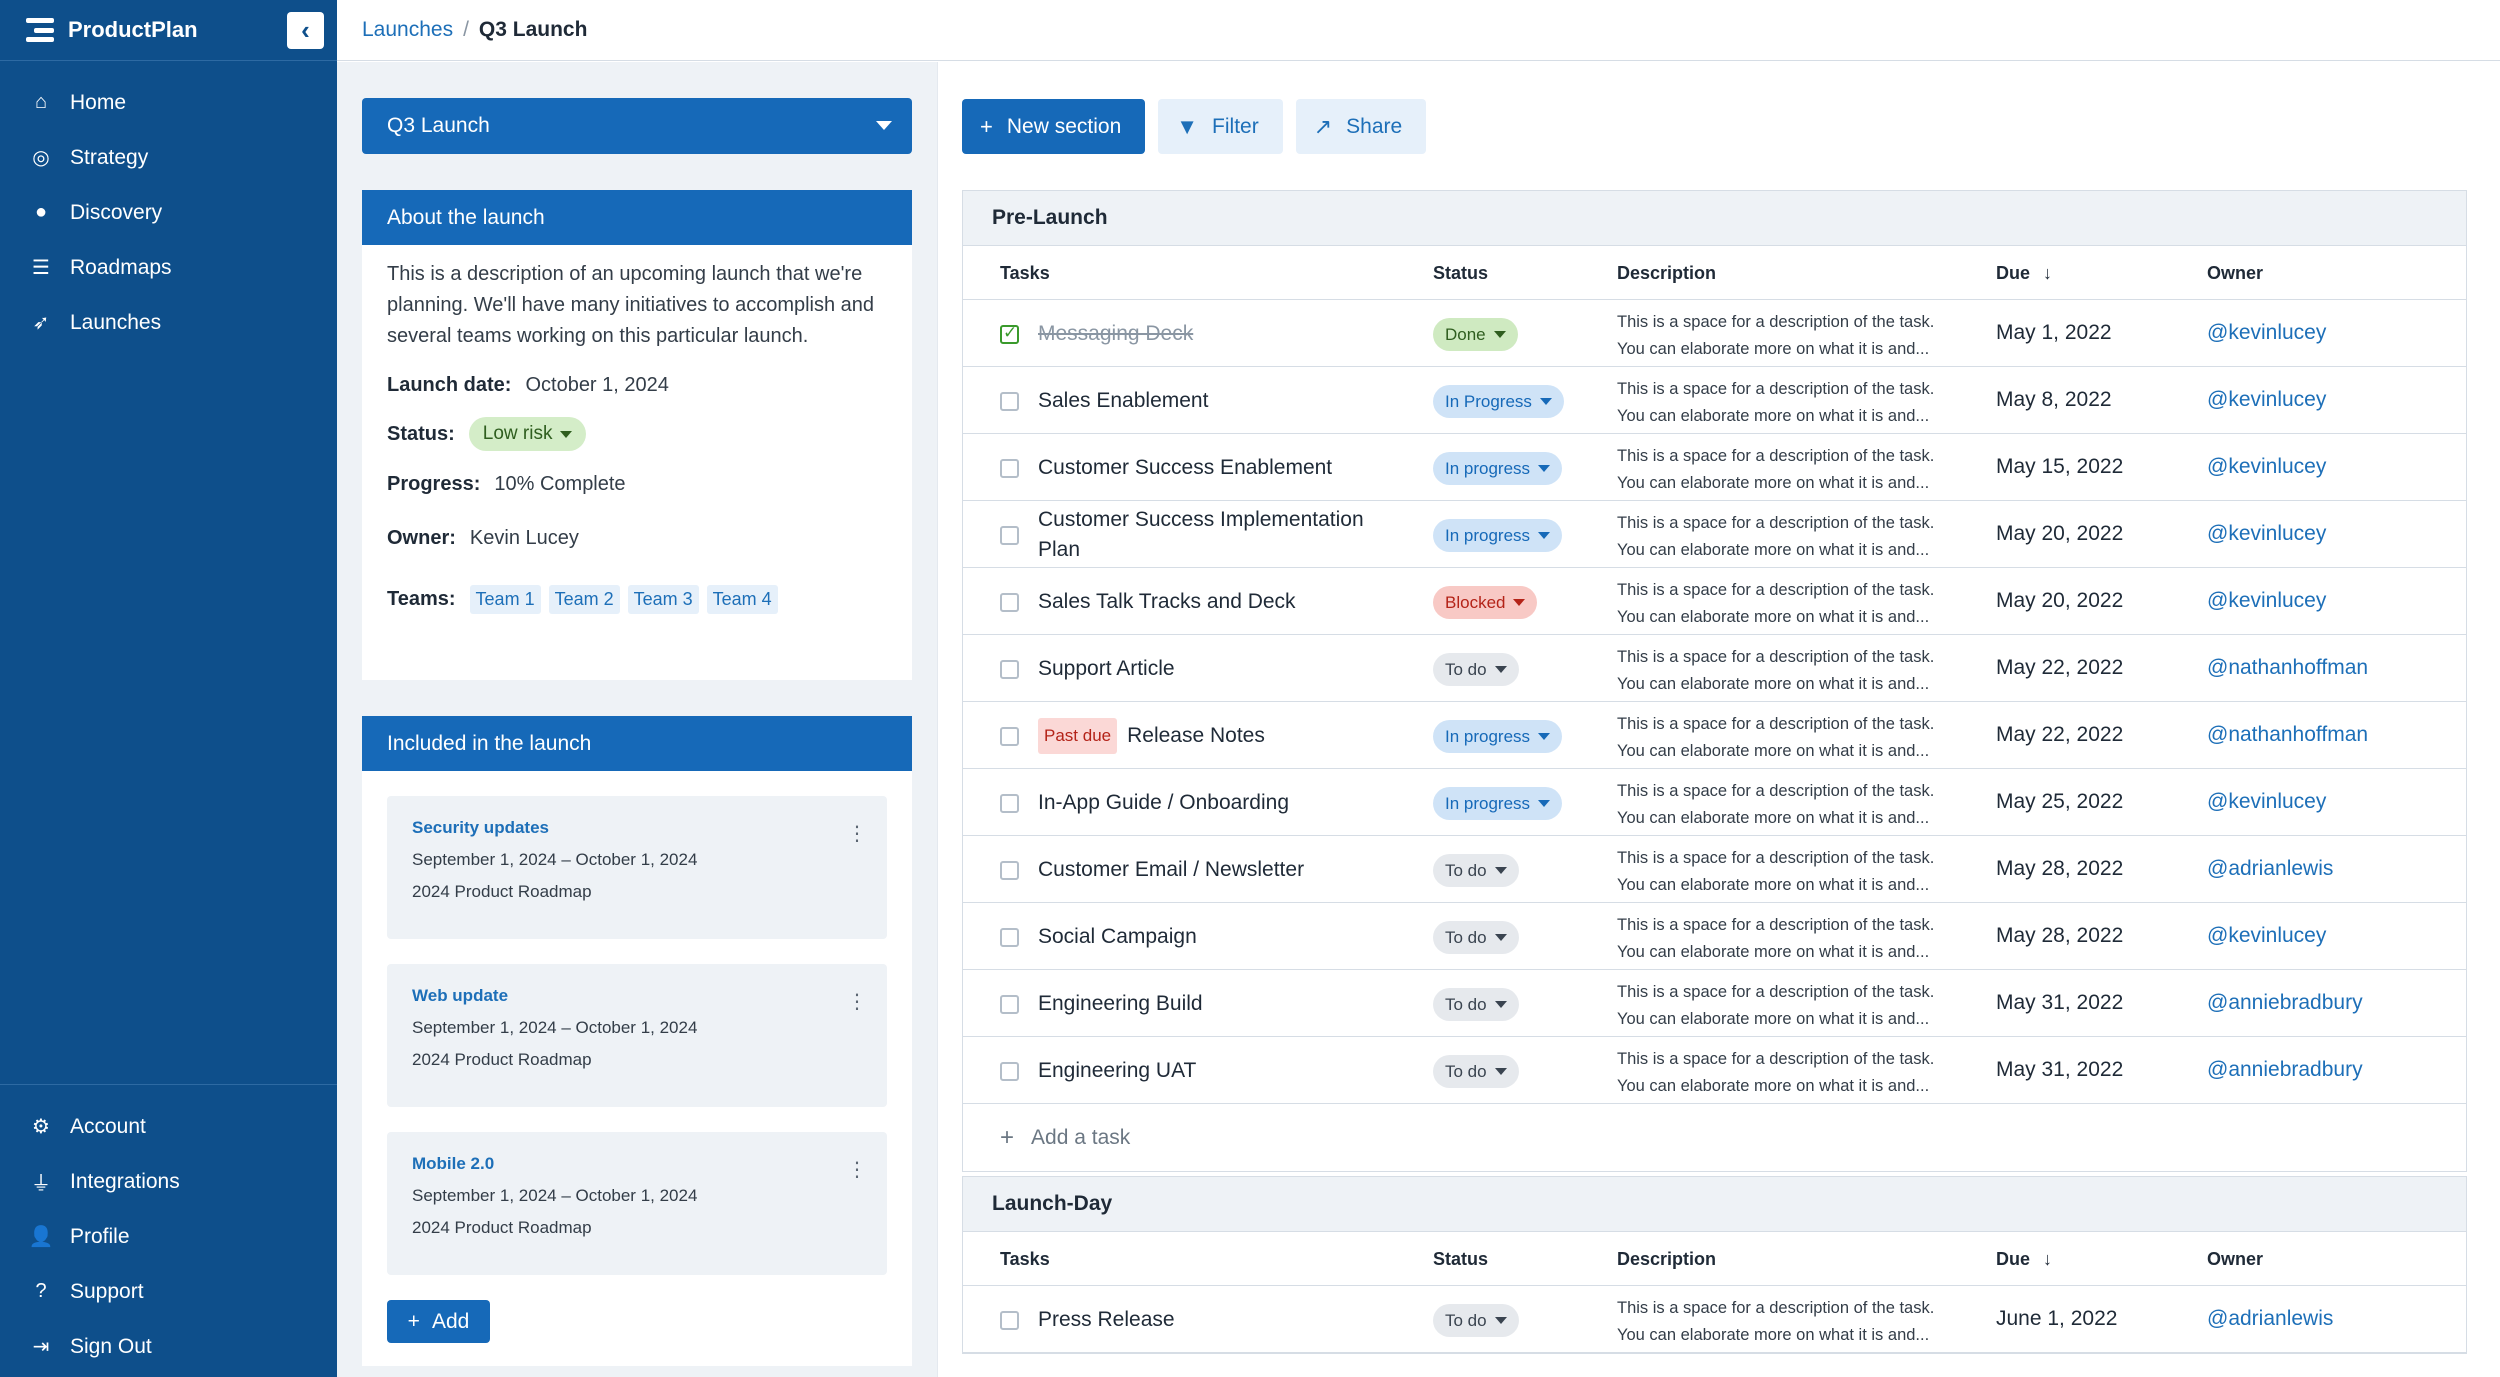 The image size is (2500, 1377). I want to click on launch-select: Q3 Launch, so click(637, 126).